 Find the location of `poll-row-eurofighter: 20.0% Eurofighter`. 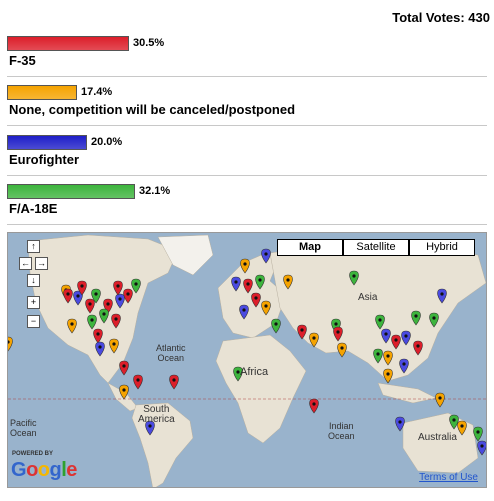

poll-row-eurofighter: 20.0% Eurofighter is located at coordinates (247, 158).